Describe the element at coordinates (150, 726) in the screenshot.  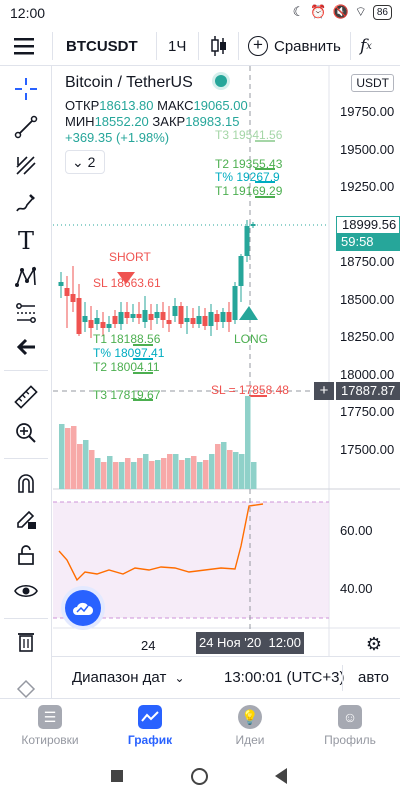
I see `nav-chart: График` at that location.